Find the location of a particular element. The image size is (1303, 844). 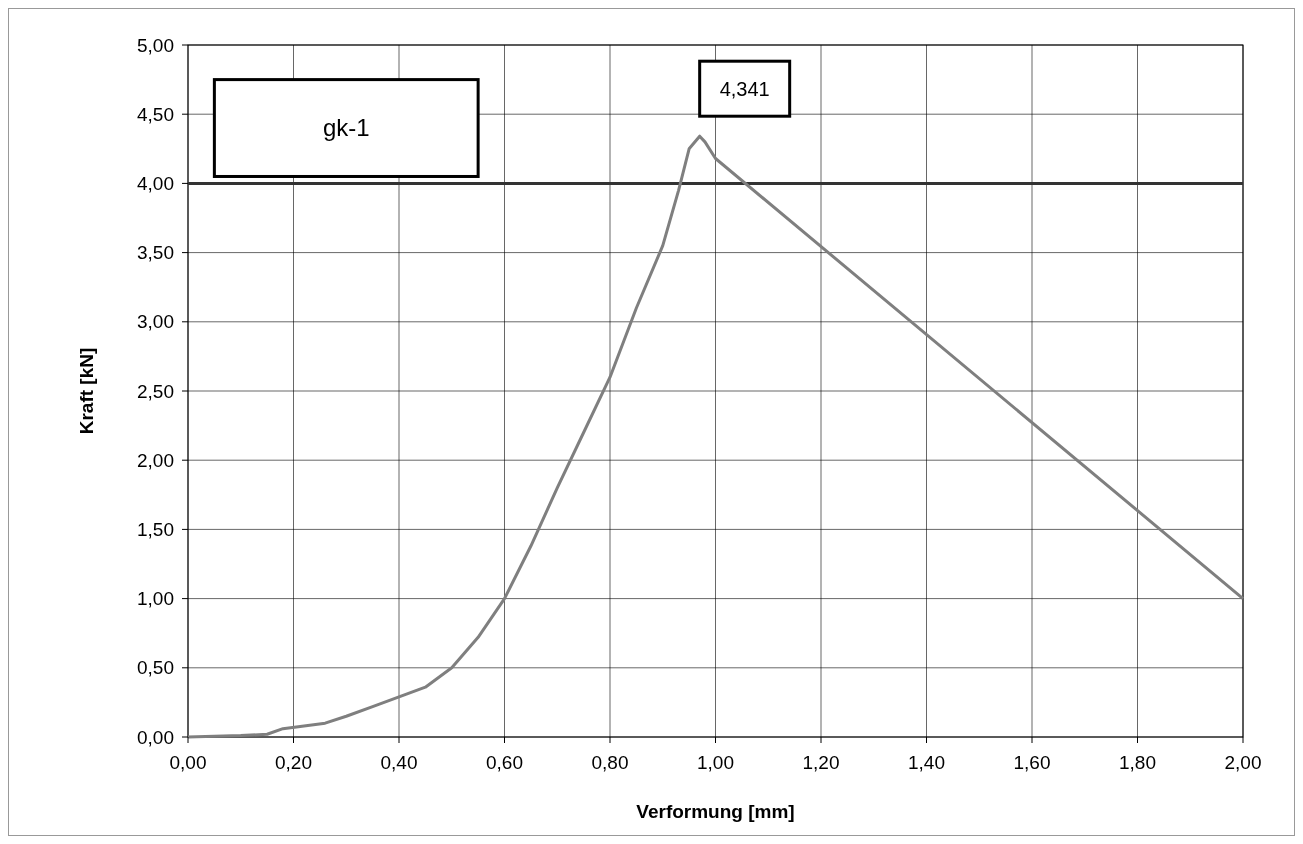

x-tick-label: 1,80 is located at coordinates (1137, 762).